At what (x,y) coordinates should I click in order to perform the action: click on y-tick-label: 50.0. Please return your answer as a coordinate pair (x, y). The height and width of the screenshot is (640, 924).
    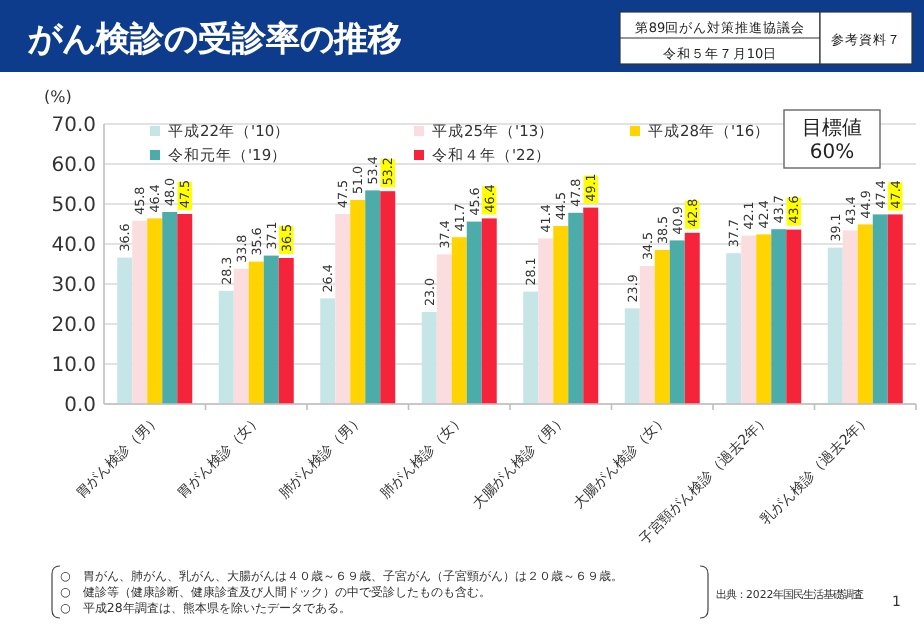
    Looking at the image, I should click on (73, 206).